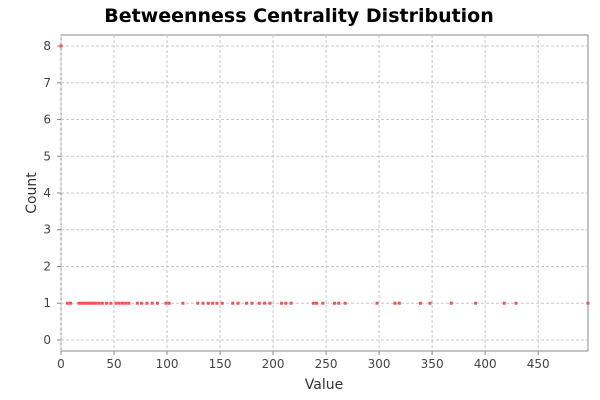 This screenshot has width=600, height=400. Describe the element at coordinates (324, 385) in the screenshot. I see `x-axis-label: Value` at that location.